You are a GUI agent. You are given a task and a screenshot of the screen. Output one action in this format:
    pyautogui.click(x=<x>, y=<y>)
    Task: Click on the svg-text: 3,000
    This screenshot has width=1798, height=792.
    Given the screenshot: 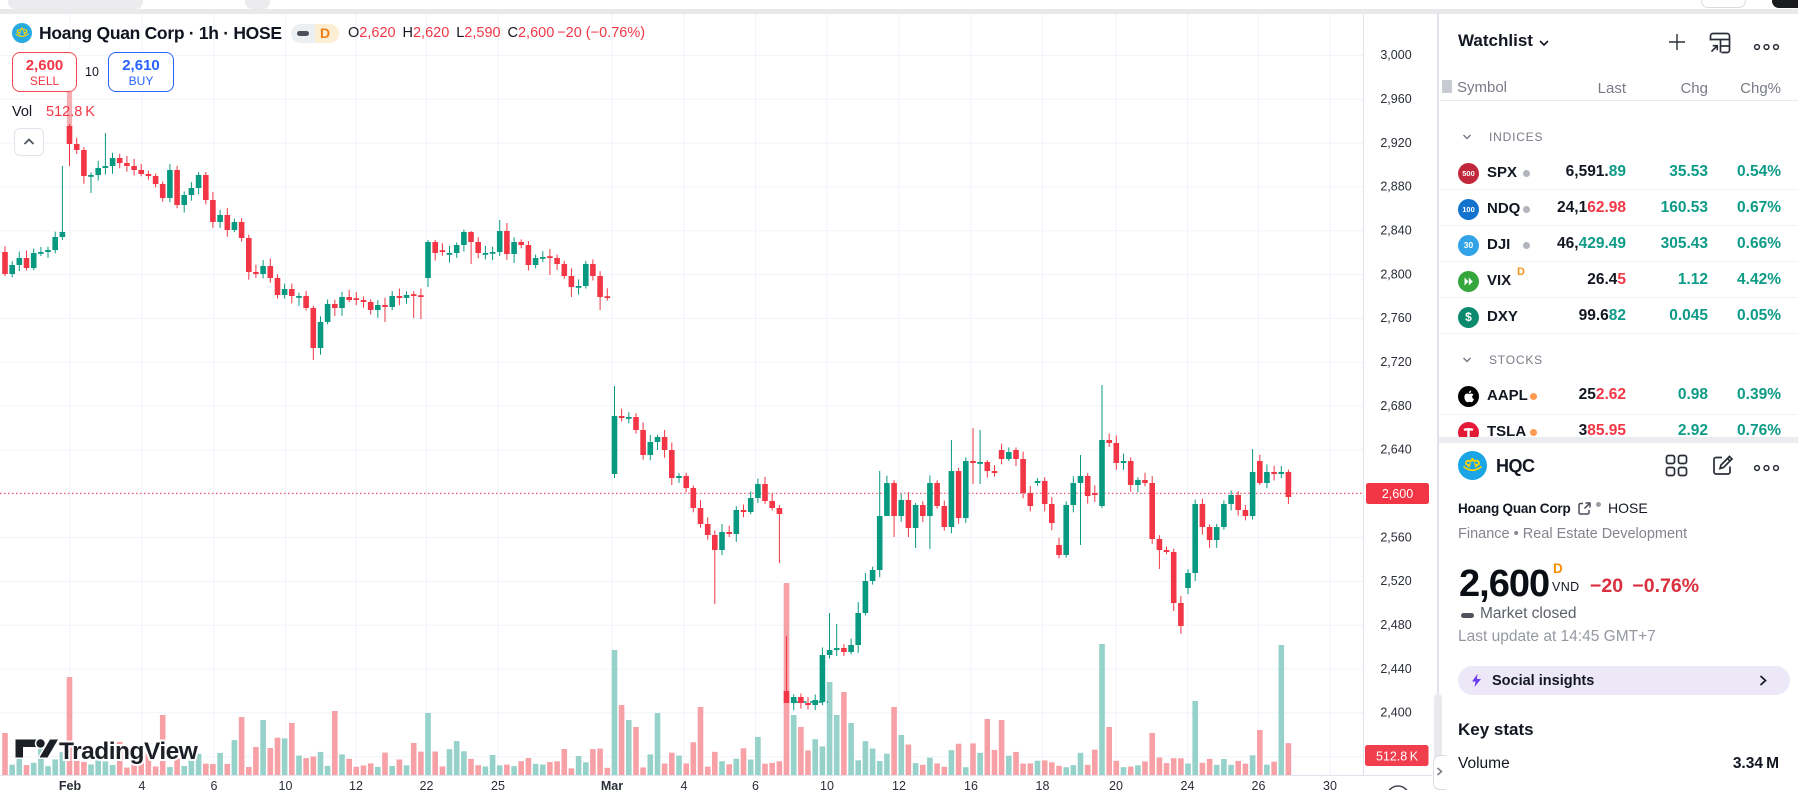 What is the action you would take?
    pyautogui.click(x=1395, y=55)
    